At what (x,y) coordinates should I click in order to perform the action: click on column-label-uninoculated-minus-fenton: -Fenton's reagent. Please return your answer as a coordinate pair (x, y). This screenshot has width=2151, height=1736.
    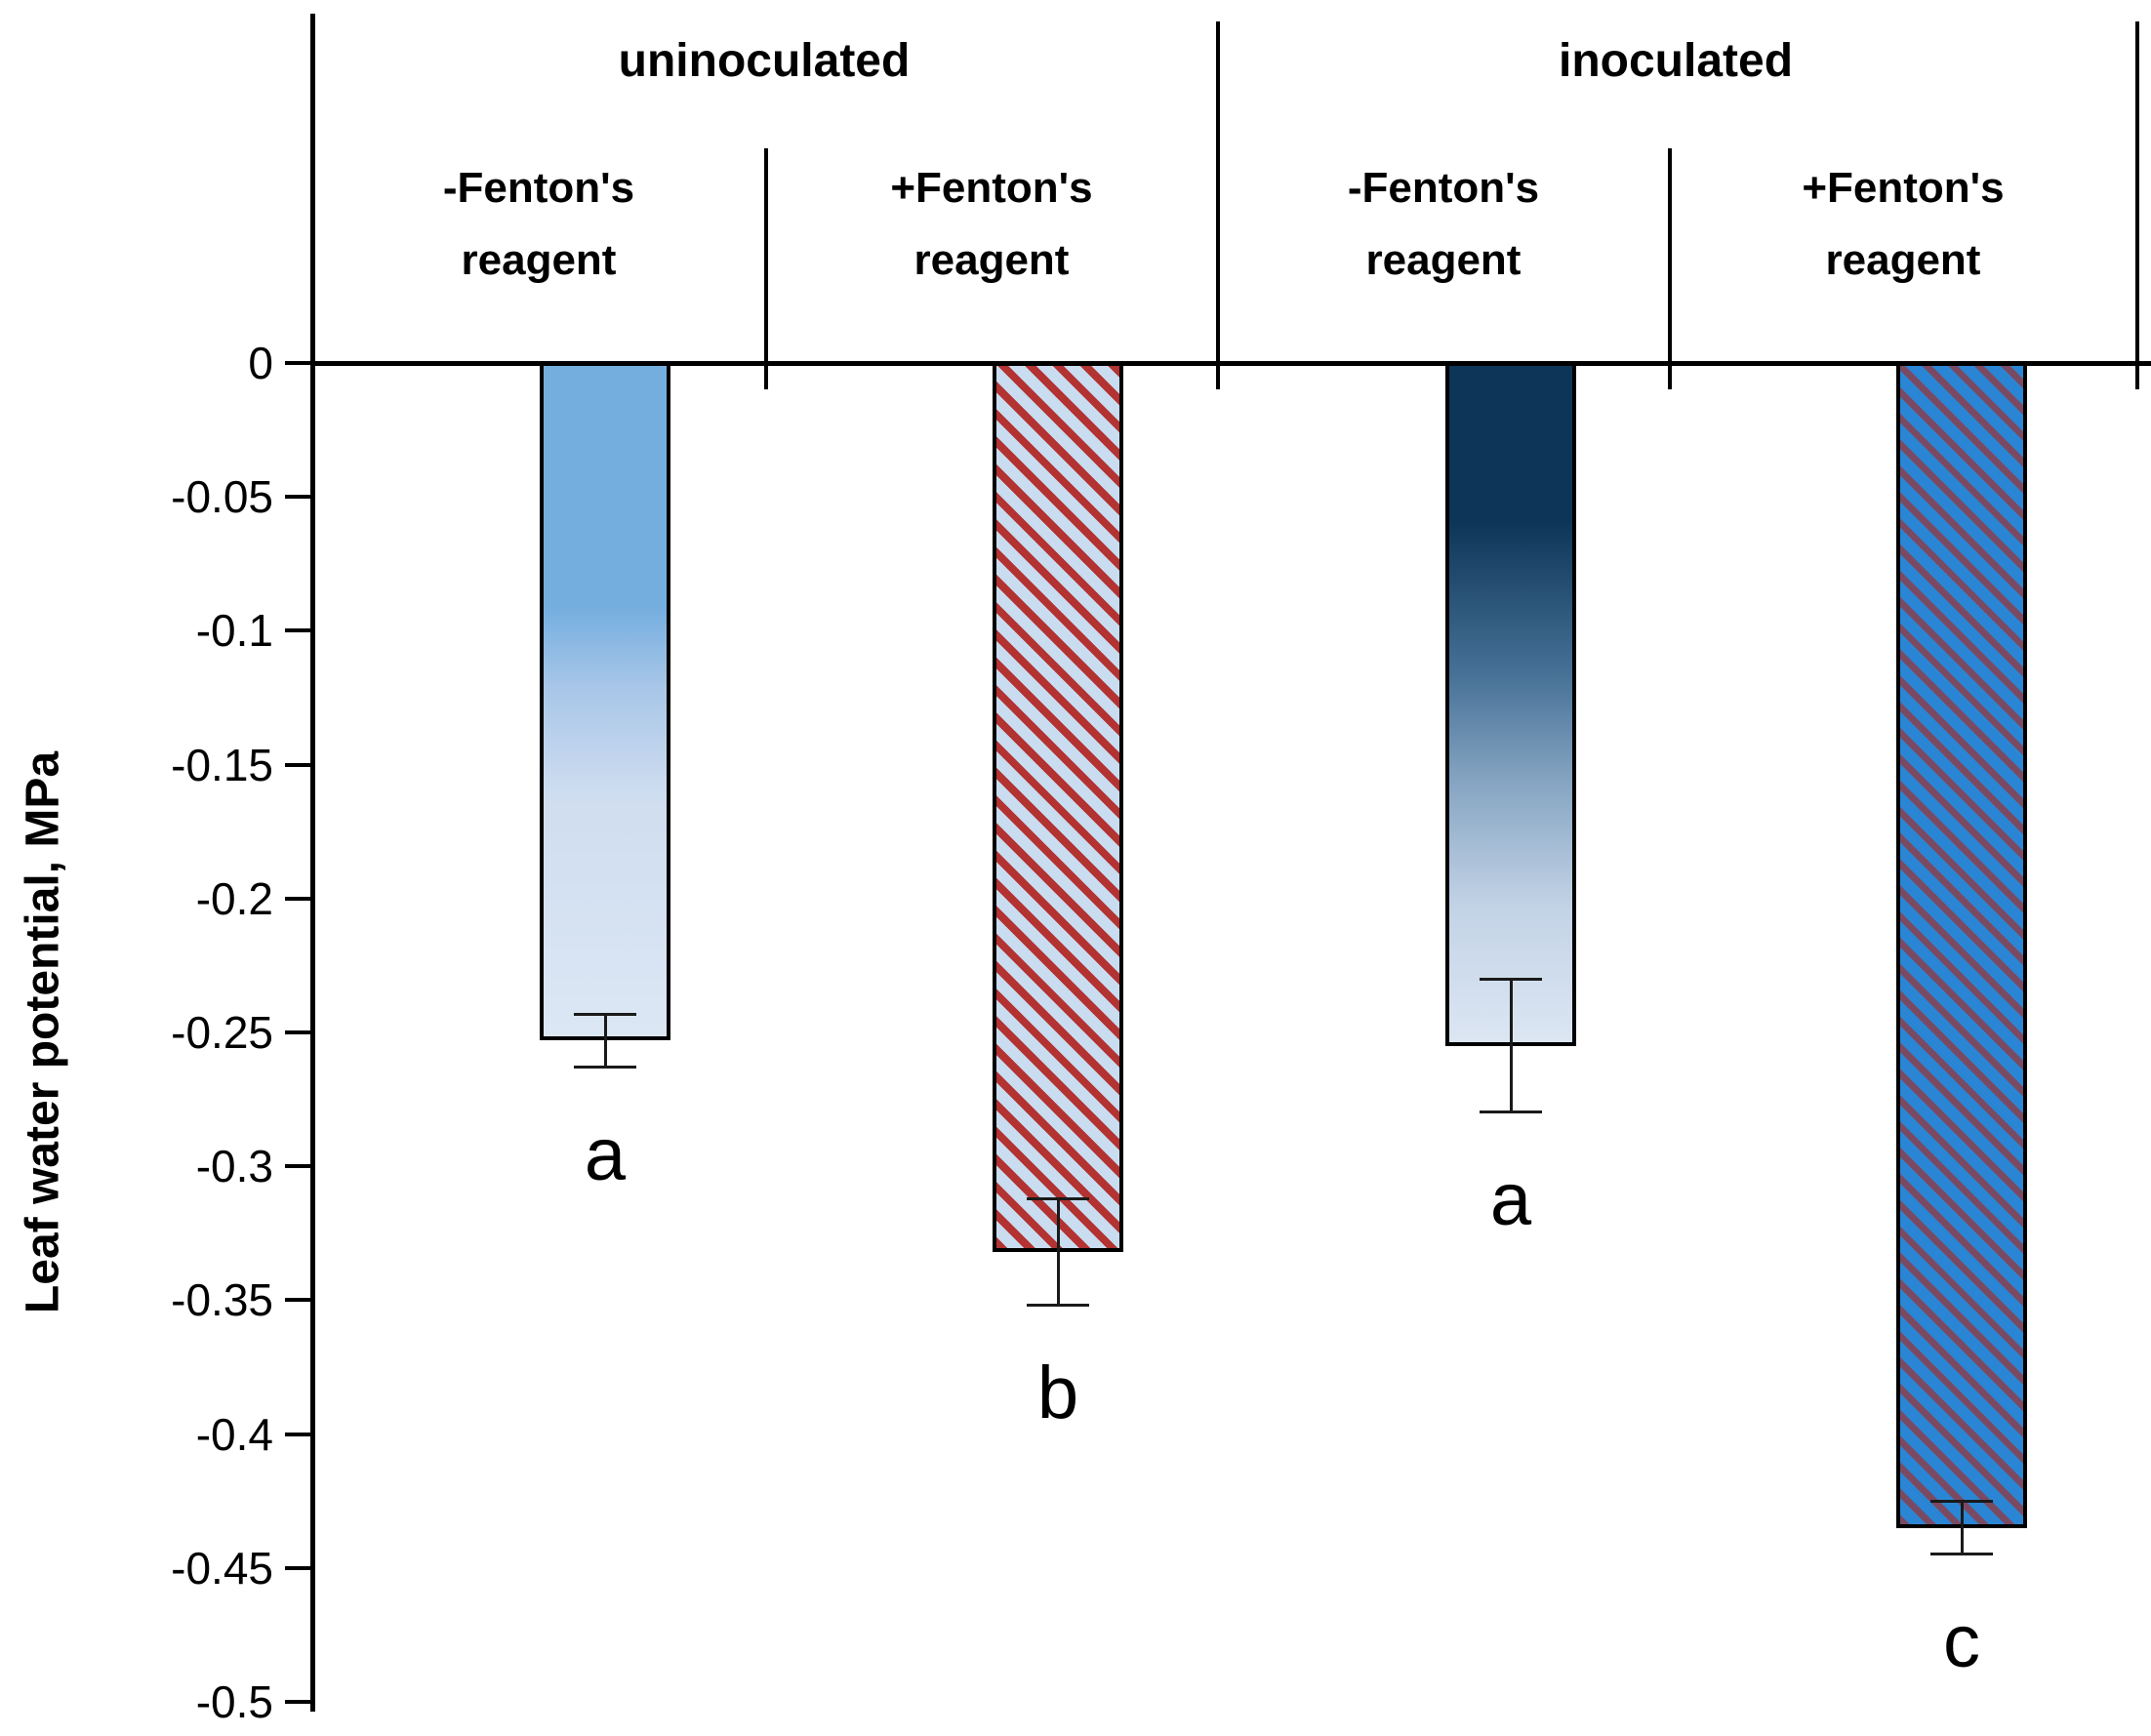
    Looking at the image, I should click on (539, 224).